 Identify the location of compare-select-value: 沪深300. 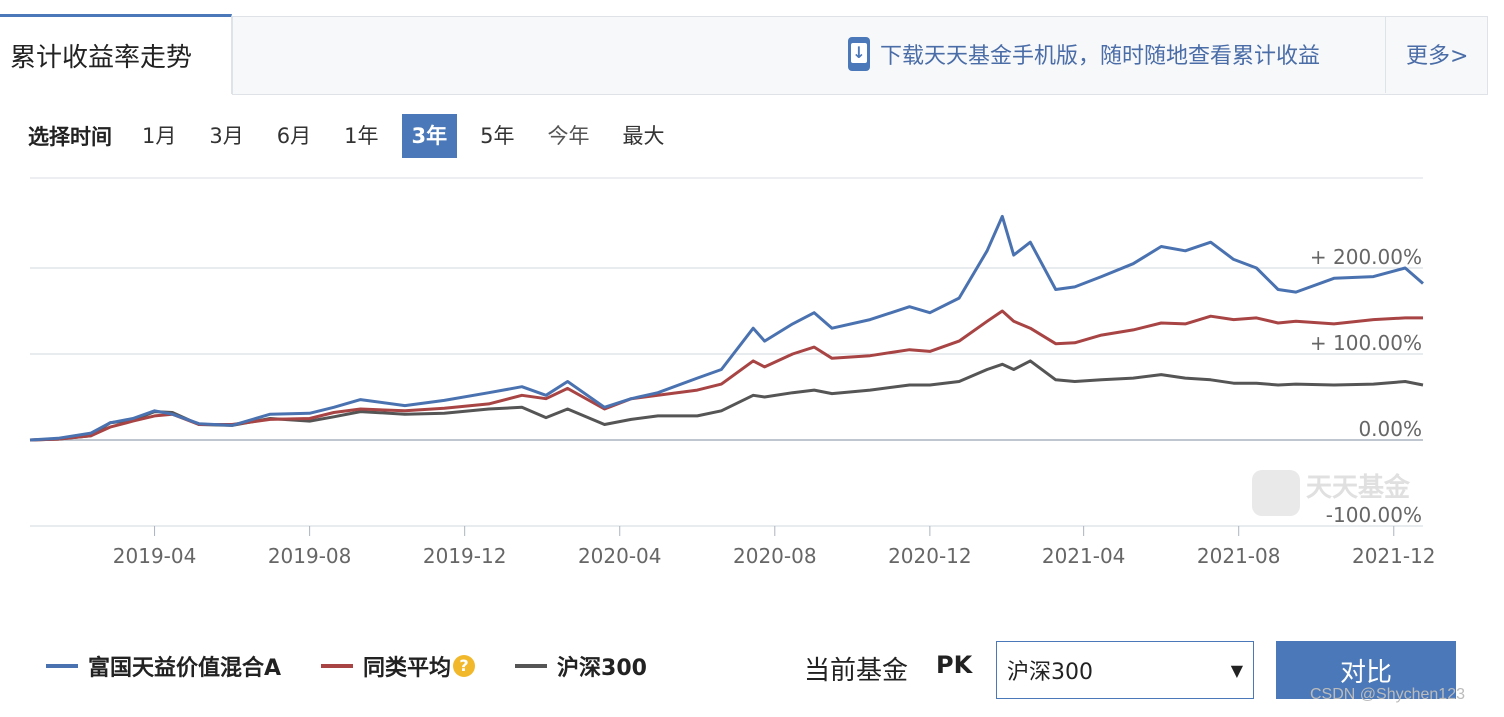
(1050, 672).